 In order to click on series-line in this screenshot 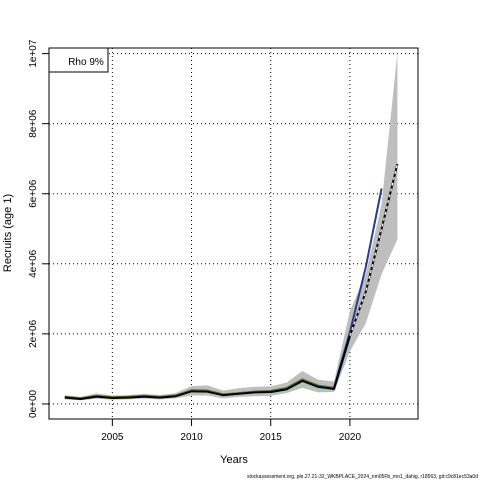, I will do `click(374, 249)`.